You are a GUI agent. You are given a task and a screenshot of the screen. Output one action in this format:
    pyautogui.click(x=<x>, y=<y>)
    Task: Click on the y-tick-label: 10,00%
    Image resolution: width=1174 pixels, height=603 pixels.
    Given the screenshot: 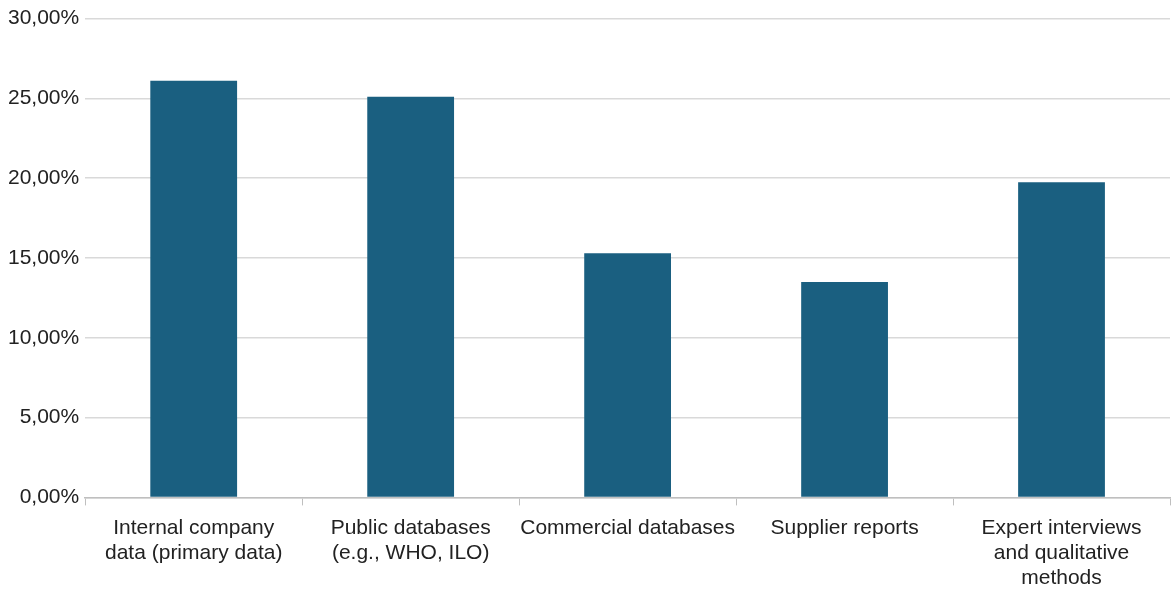 What is the action you would take?
    pyautogui.click(x=43, y=336)
    